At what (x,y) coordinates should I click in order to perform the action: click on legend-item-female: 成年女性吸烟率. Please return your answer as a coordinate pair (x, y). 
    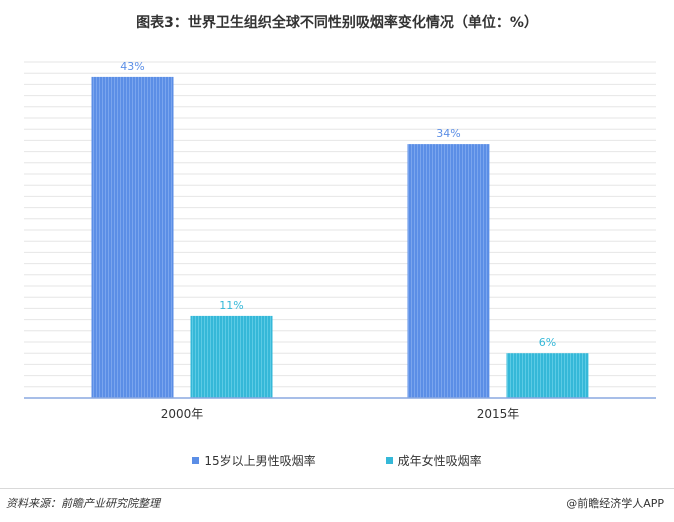
    Looking at the image, I should click on (433, 460).